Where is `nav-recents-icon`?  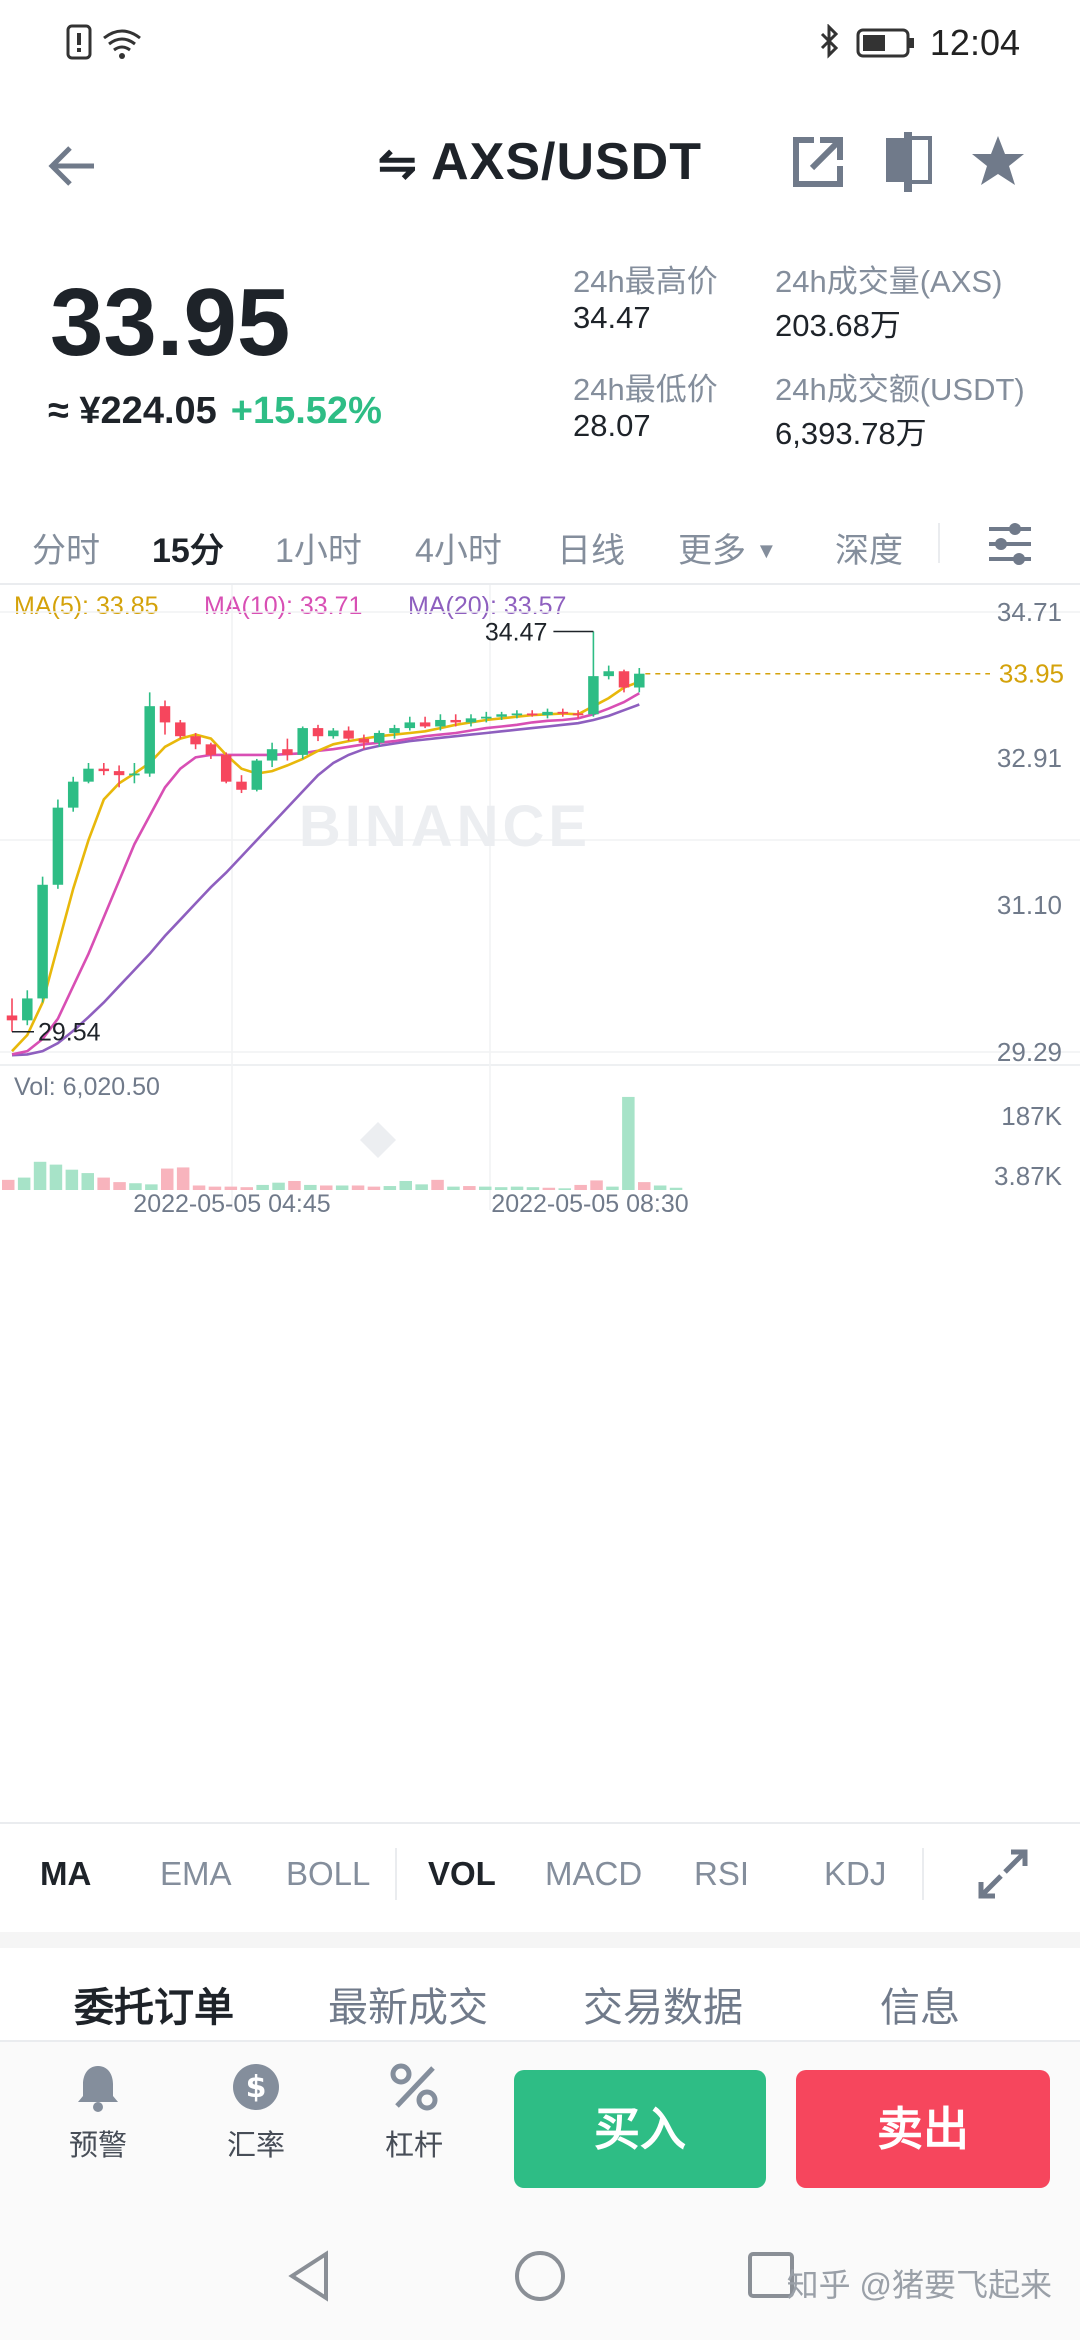 nav-recents-icon is located at coordinates (772, 2276).